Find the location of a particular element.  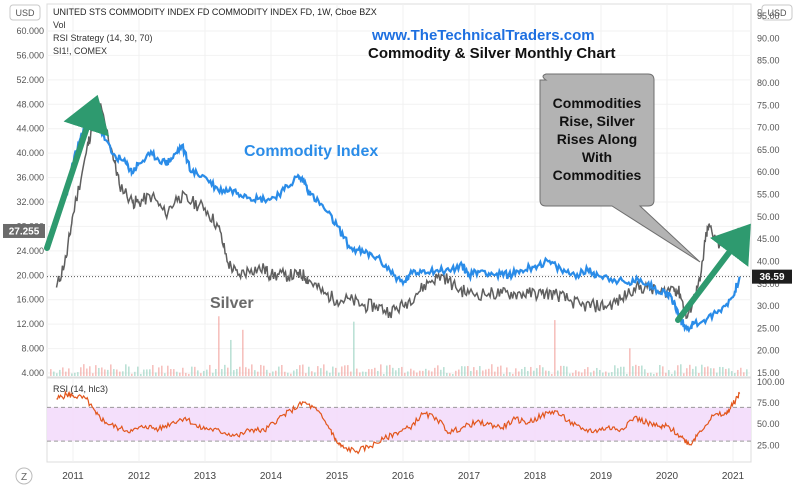

rsi-series-layer is located at coordinates (398, 422).